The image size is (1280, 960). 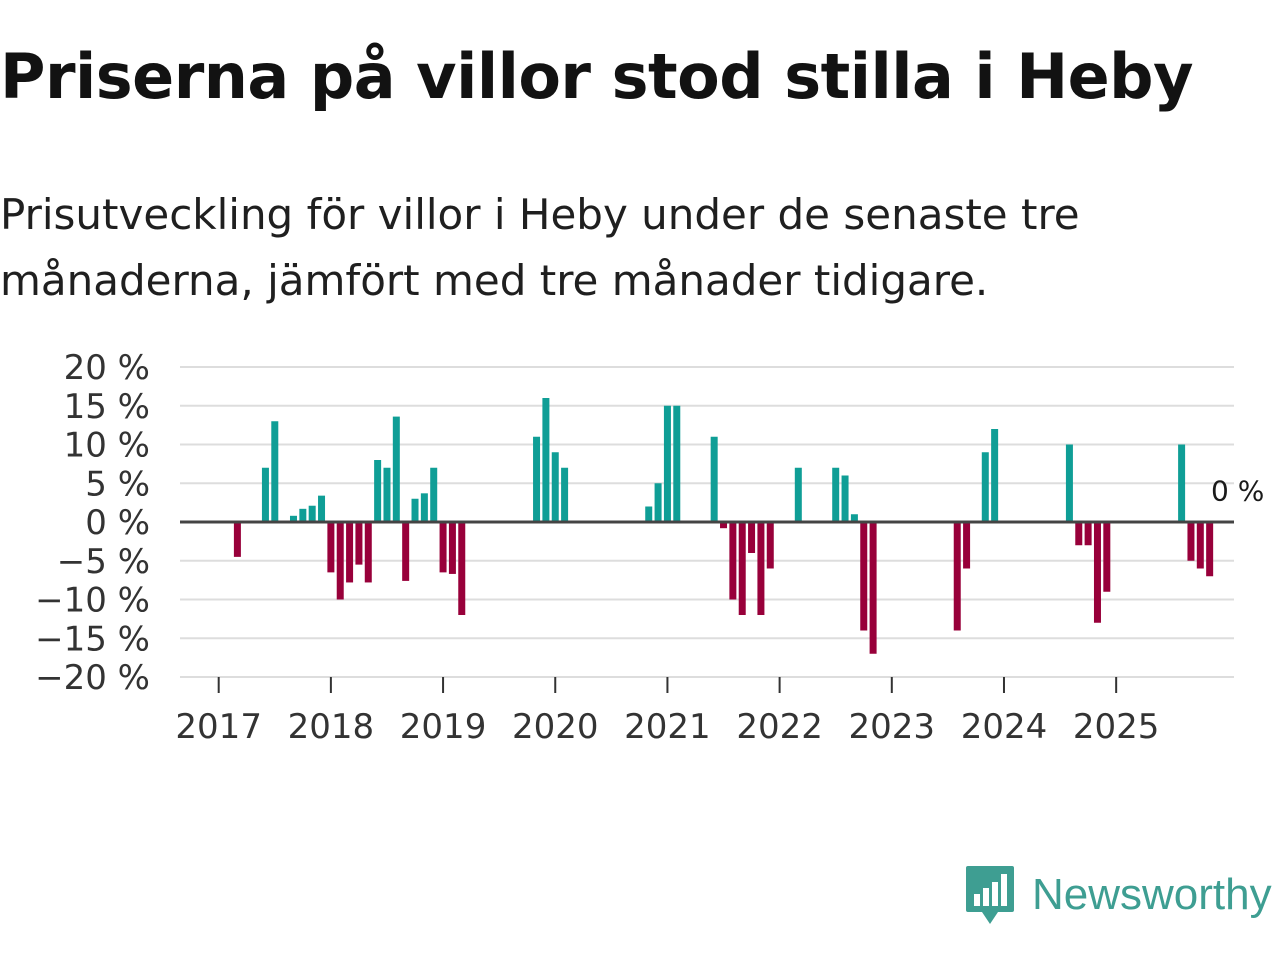 What do you see at coordinates (779, 727) in the screenshot?
I see `x-tick-label: 2022` at bounding box center [779, 727].